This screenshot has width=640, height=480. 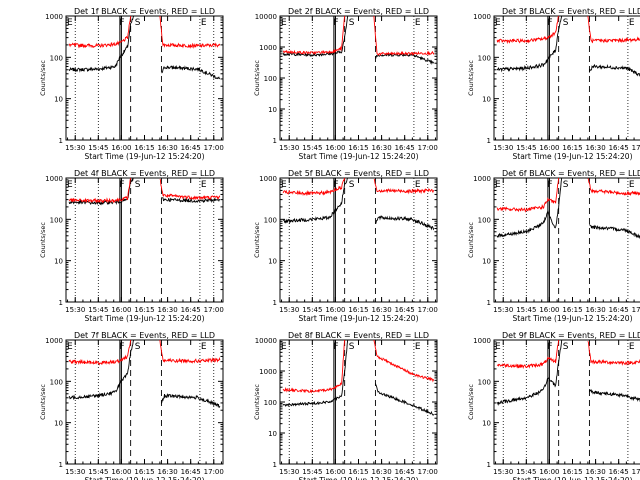 I want to click on panel-title: Det 4f BLACK = Events, RED = LLD, so click(x=144, y=173).